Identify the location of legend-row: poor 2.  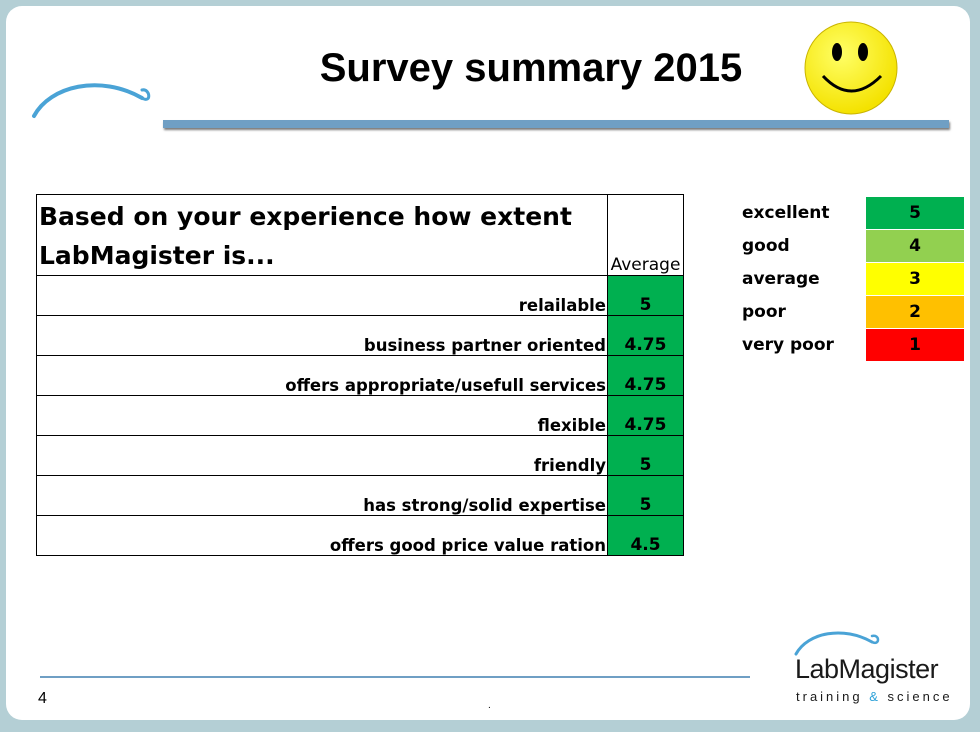
(853, 312).